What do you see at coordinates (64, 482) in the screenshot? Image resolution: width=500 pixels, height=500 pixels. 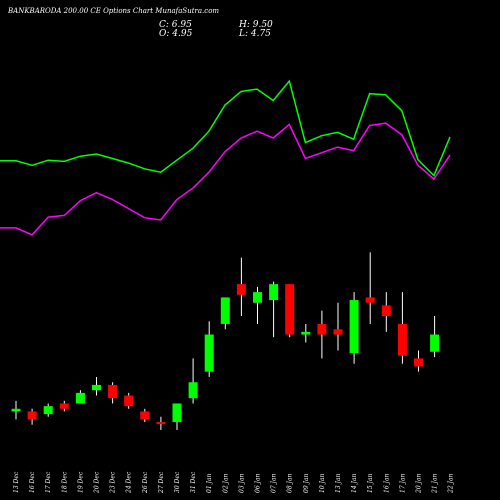 I see `x-tick-label: 18 Dec` at bounding box center [64, 482].